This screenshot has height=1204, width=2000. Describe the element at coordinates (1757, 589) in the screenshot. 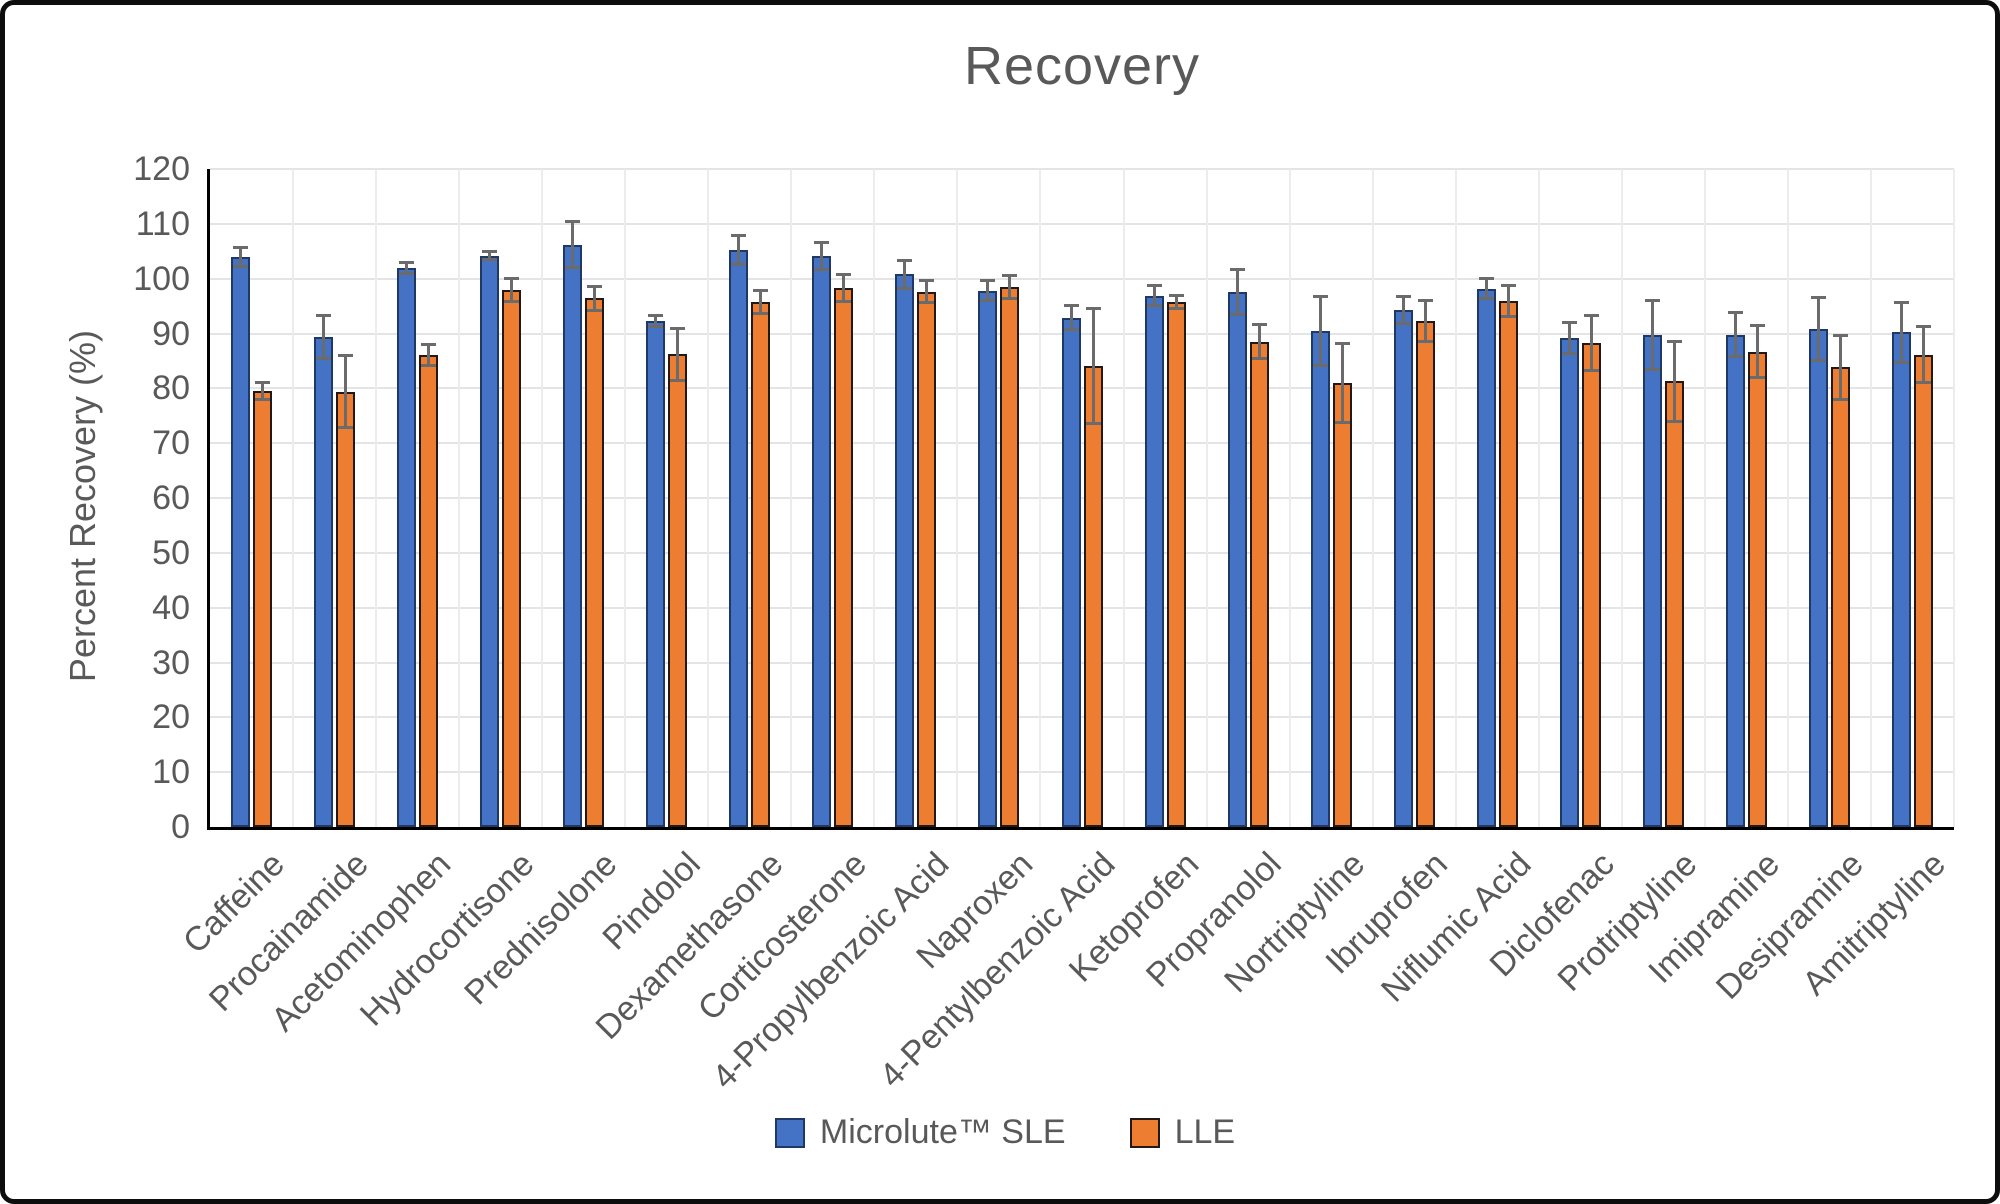

I see `bar-lle-imipramine` at that location.